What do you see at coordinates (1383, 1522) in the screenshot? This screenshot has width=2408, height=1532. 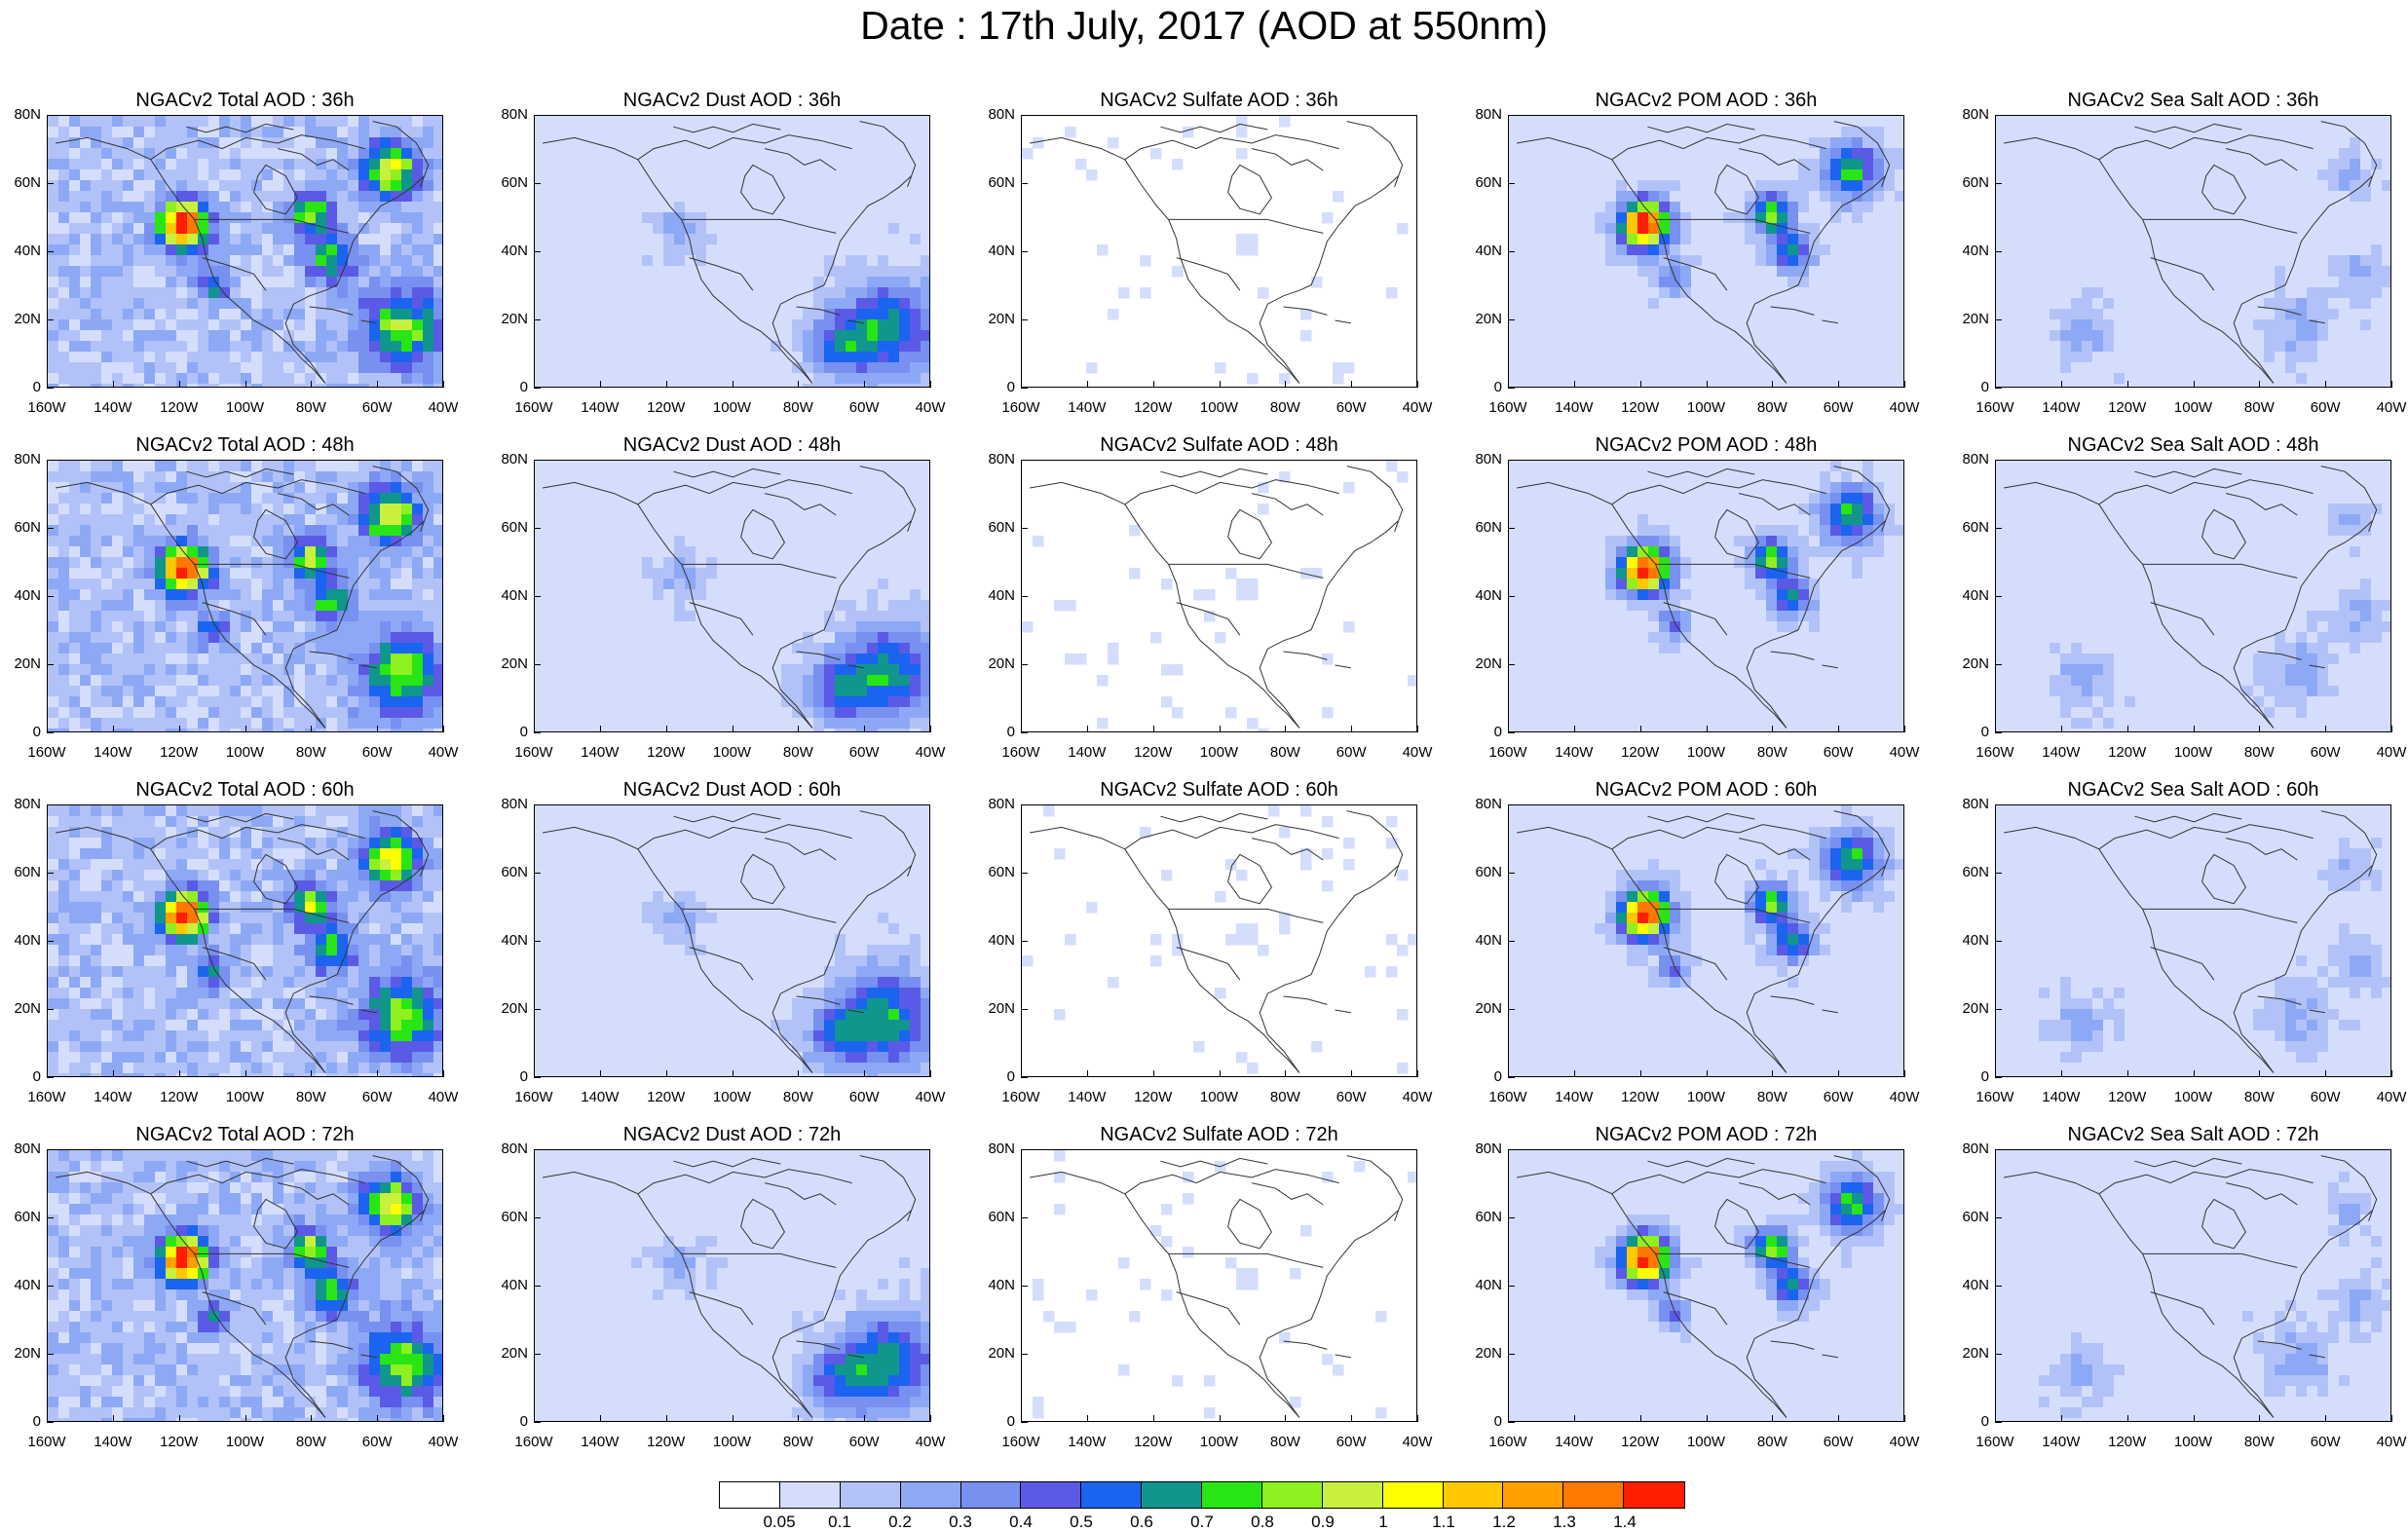 I see `colorbar-label: 1` at bounding box center [1383, 1522].